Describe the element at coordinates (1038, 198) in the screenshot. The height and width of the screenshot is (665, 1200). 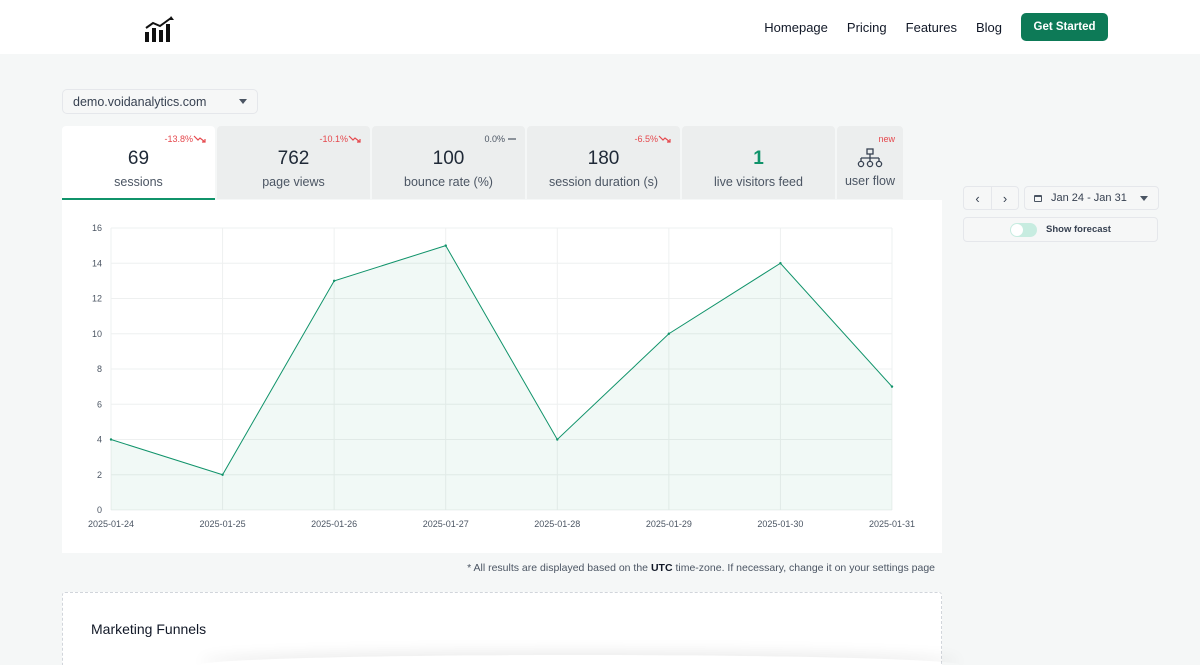
I see `calendar-icon` at that location.